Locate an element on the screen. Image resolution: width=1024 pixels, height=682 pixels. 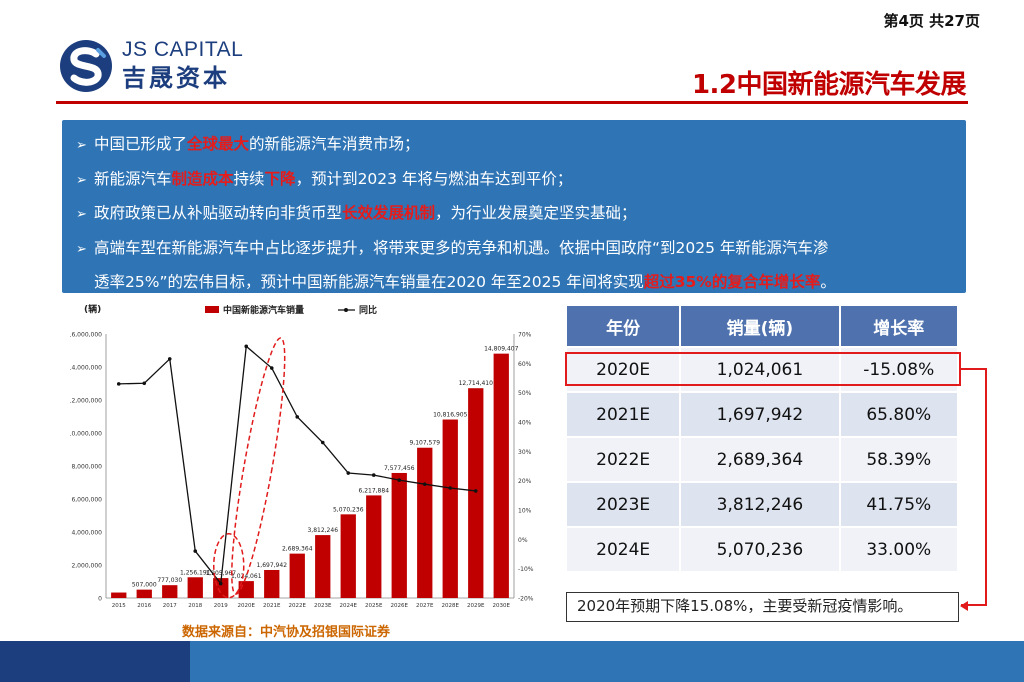
y-tick-label: 8,000,000 is located at coordinates (86, 467).